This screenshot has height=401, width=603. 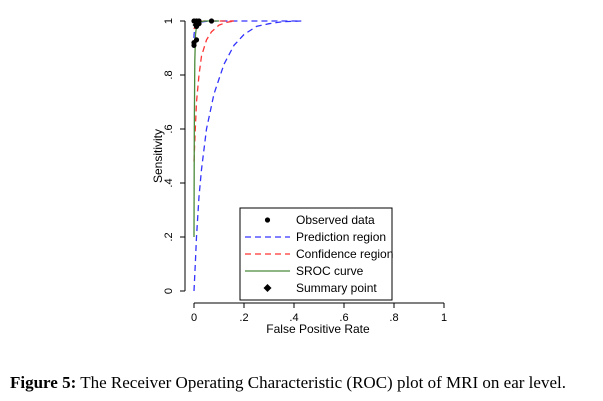 What do you see at coordinates (293, 318) in the screenshot?
I see `x-tick-label: .4` at bounding box center [293, 318].